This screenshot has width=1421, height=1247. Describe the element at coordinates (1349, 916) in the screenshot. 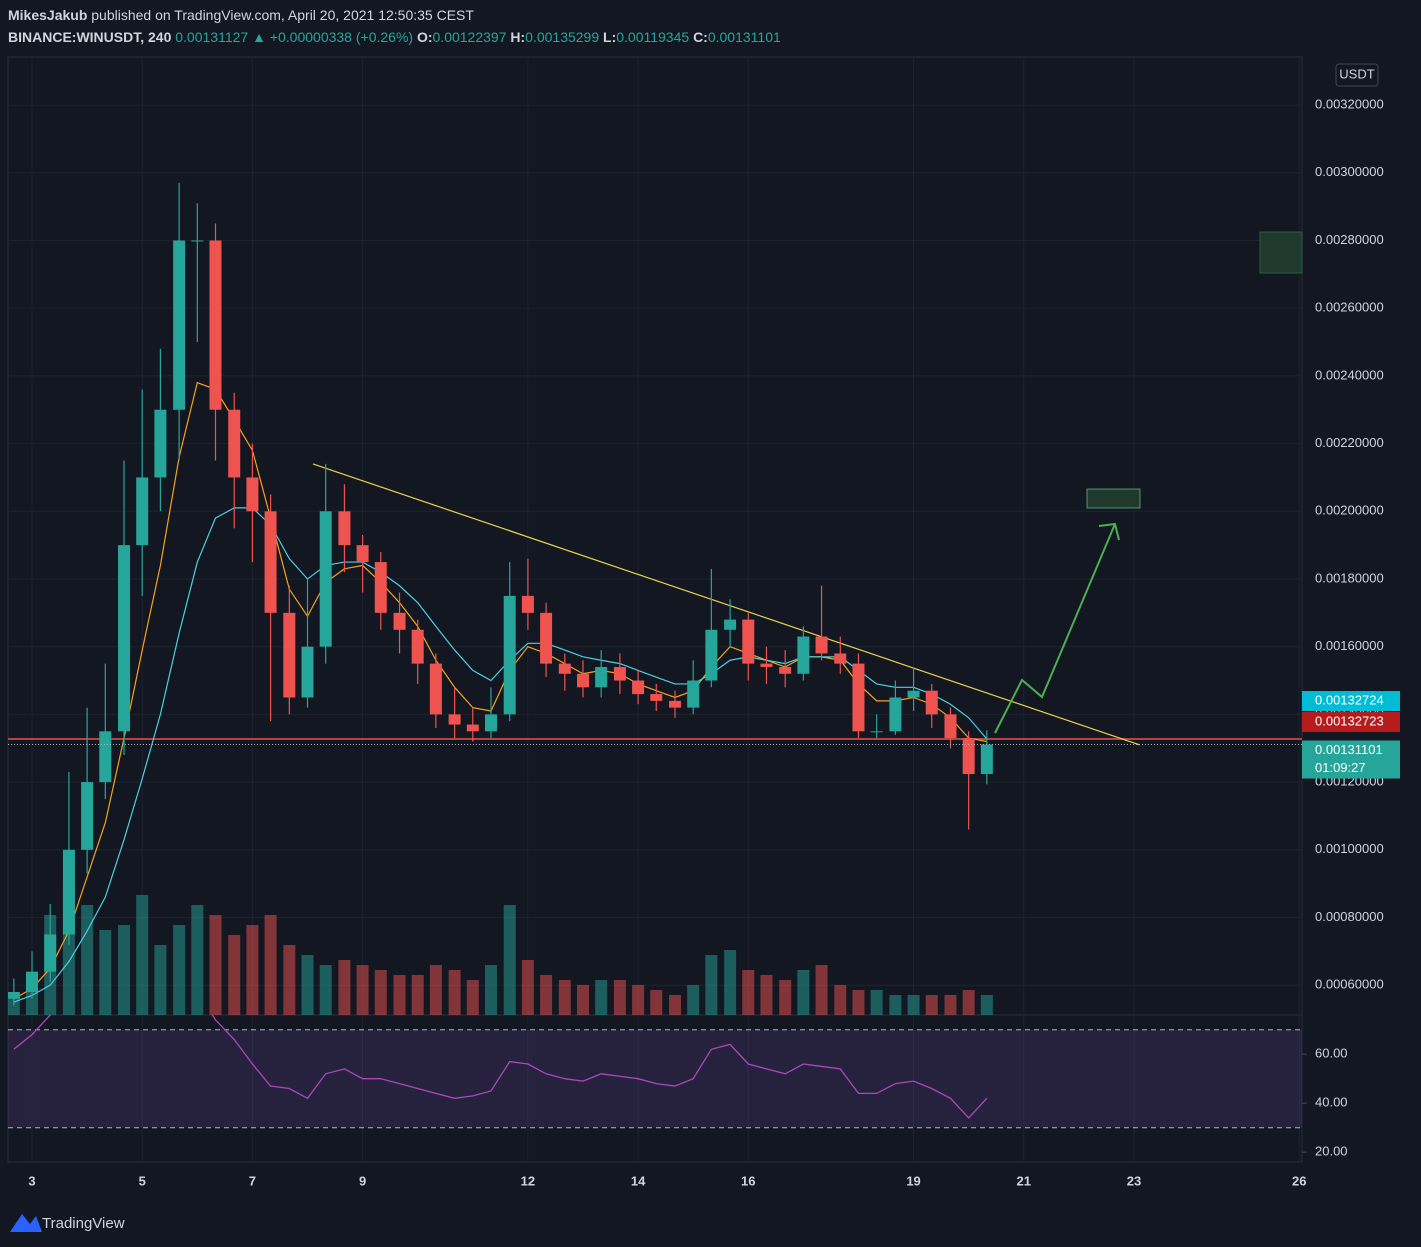

I see `y-tick-label: 0.00080000` at that location.